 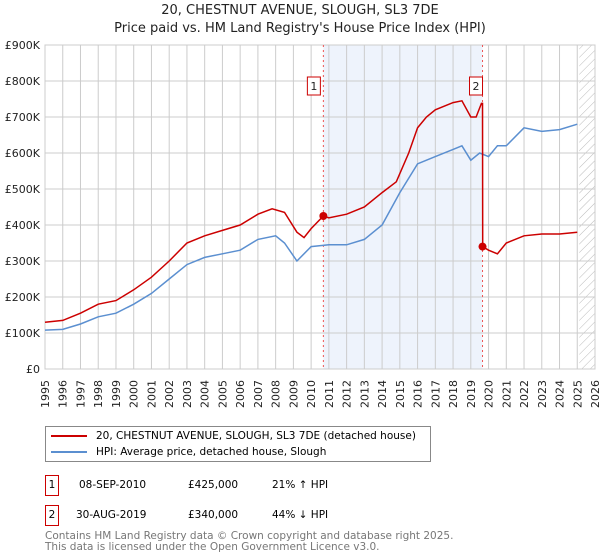 I want to click on x-tick-label: 2005, so click(x=222, y=394).